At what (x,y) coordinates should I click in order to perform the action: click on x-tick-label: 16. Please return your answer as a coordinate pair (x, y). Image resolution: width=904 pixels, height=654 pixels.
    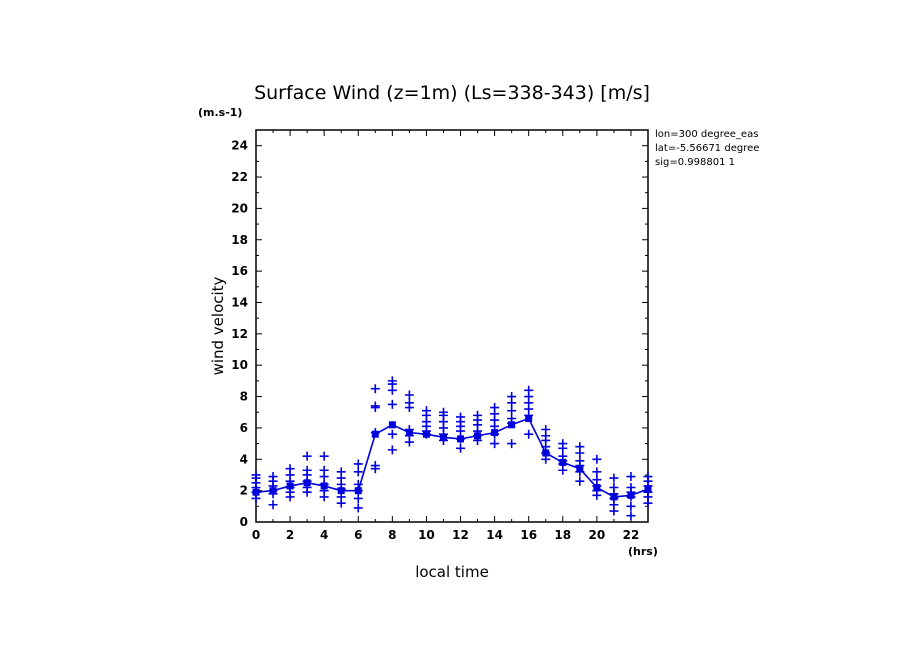
    Looking at the image, I should click on (528, 535).